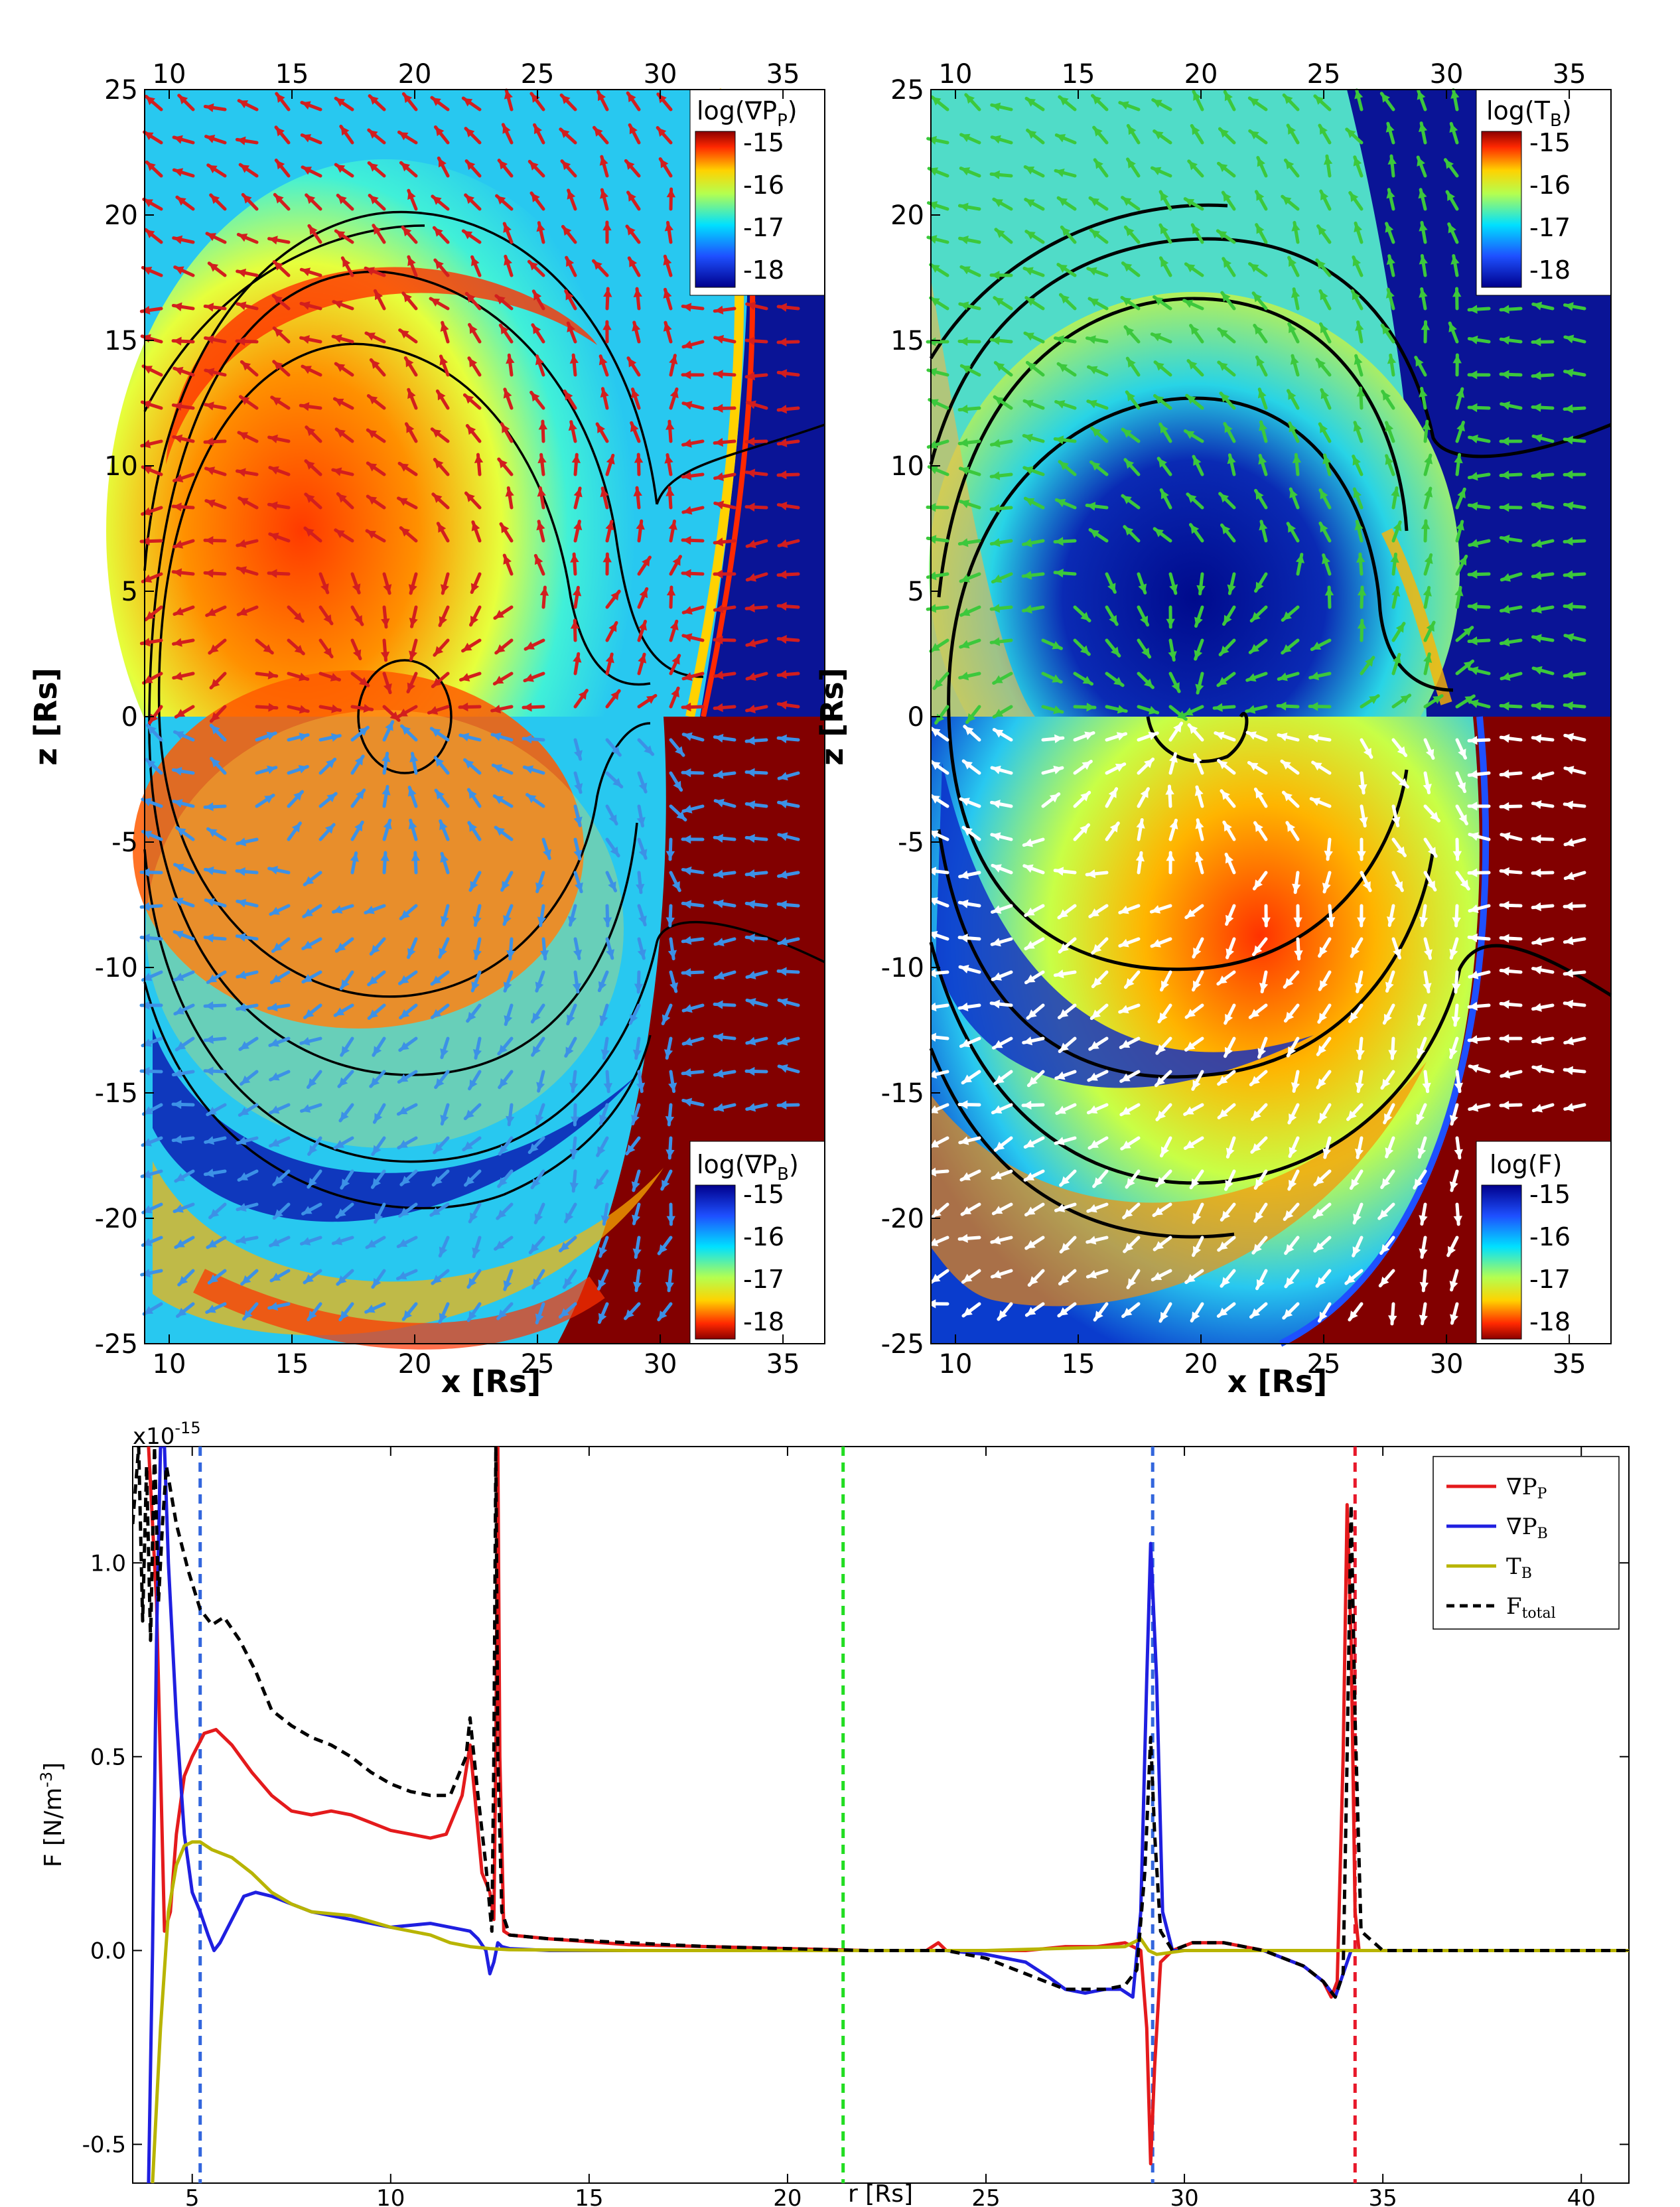 Image resolution: width=1680 pixels, height=2207 pixels. Describe the element at coordinates (1527, 1528) in the screenshot. I see `legend-label-grad-pb: ∇PB` at that location.